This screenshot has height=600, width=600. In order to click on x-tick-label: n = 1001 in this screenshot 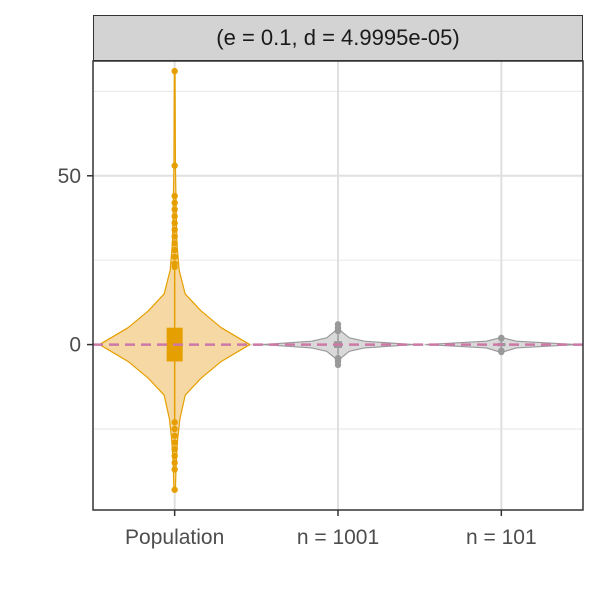, I will do `click(338, 537)`.